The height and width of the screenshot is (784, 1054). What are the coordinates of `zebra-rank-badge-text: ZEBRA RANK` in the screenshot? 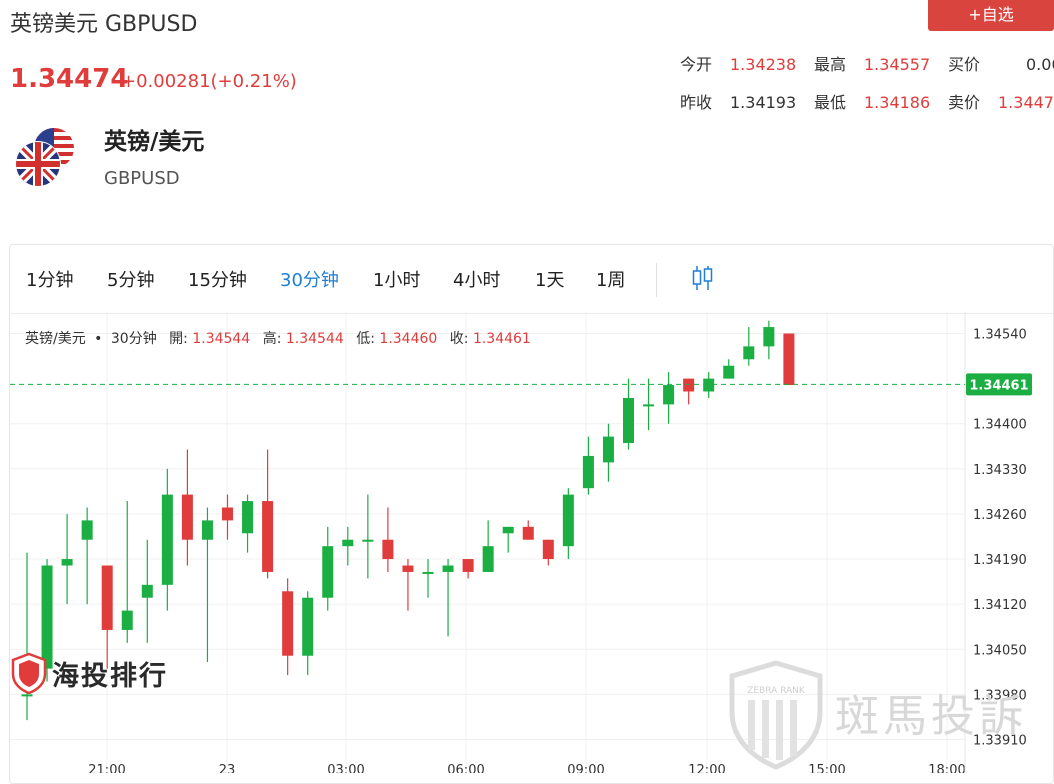 It's located at (776, 691).